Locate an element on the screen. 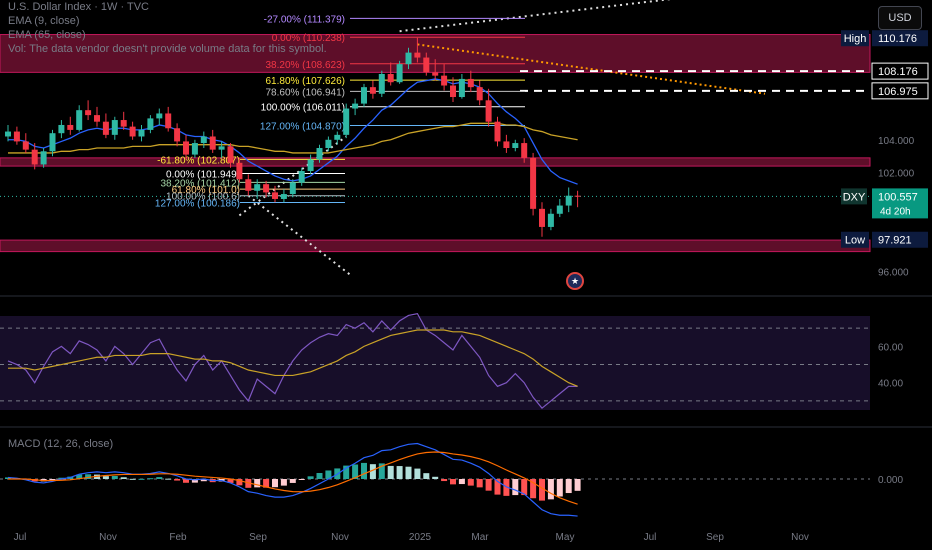  fib-top-label-2: 38.20% (108.623) is located at coordinates (305, 65).